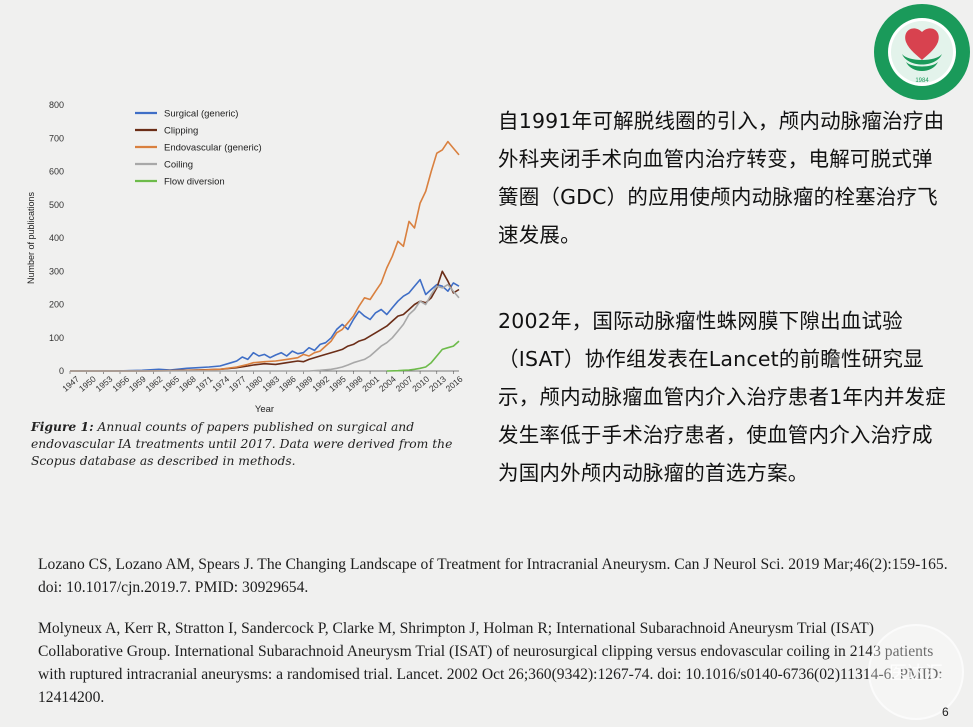  What do you see at coordinates (56, 338) in the screenshot?
I see `y-tick-label: 100` at bounding box center [56, 338].